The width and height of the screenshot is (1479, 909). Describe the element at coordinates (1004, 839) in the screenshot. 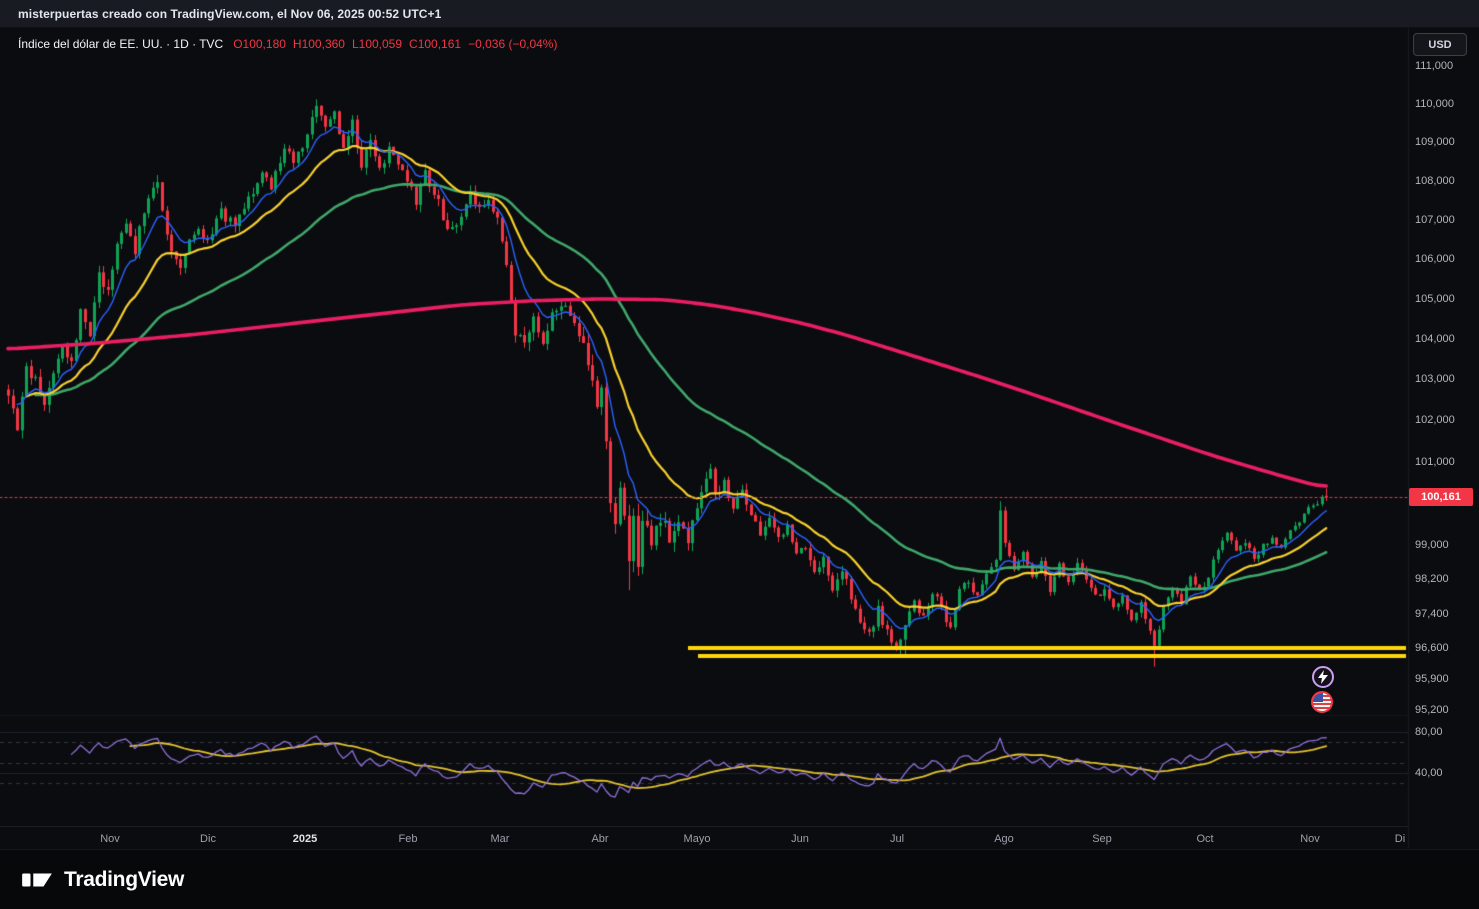

I see `time-tick: Ago` at that location.